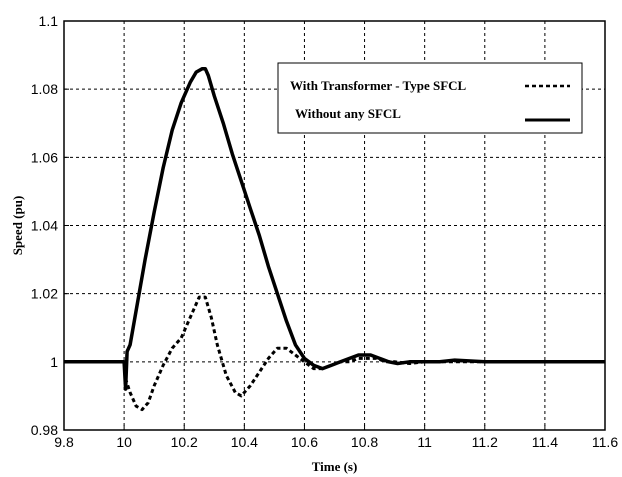 The width and height of the screenshot is (622, 477). What do you see at coordinates (244, 442) in the screenshot?
I see `x-tick-label: 10.4` at bounding box center [244, 442].